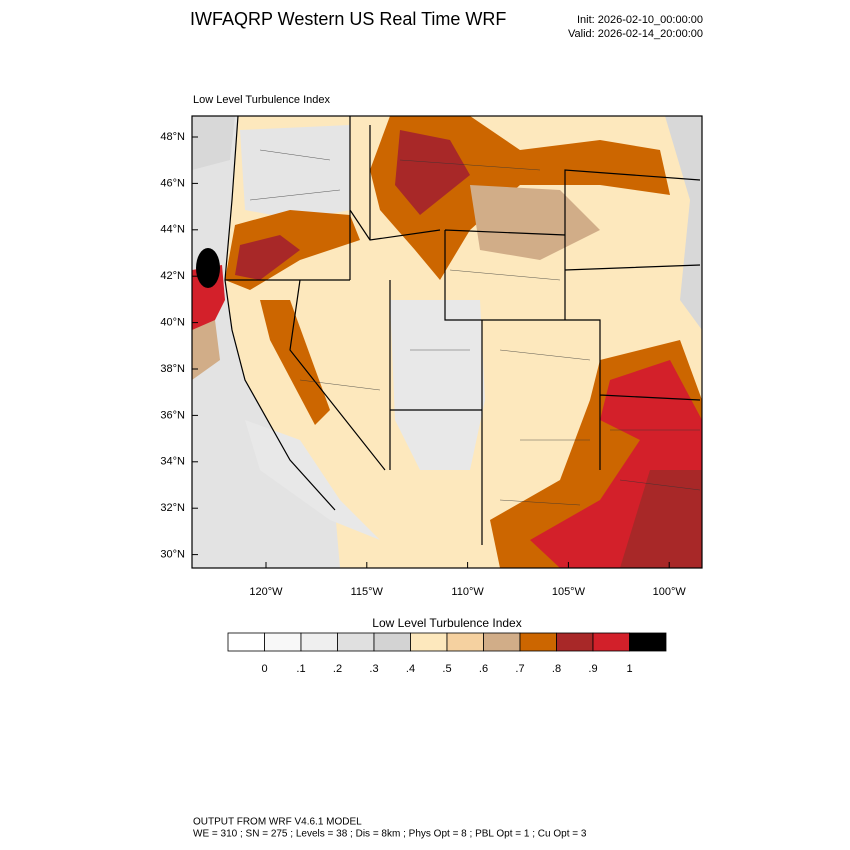 The height and width of the screenshot is (850, 850). I want to click on lat-label: 32°N, so click(172, 508).